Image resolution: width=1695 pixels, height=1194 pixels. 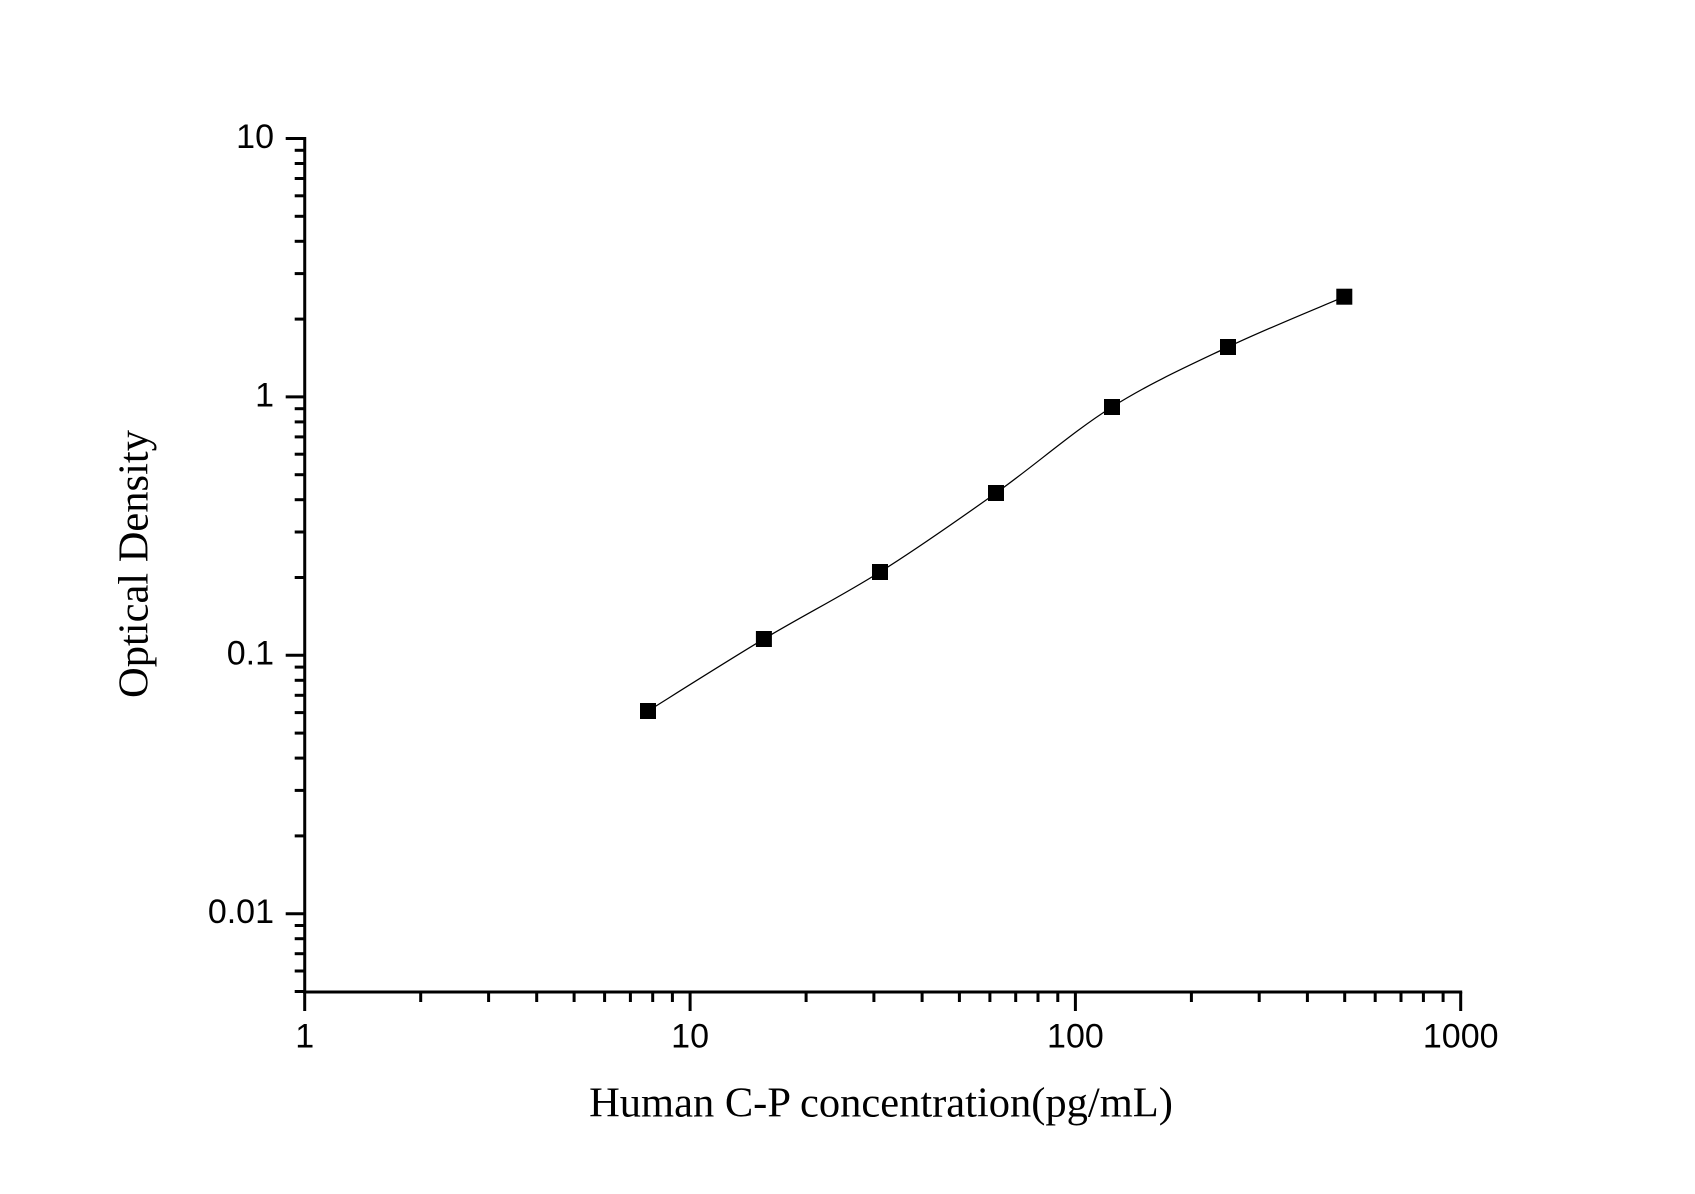 I want to click on svg-text: 1000, so click(x=1461, y=1037).